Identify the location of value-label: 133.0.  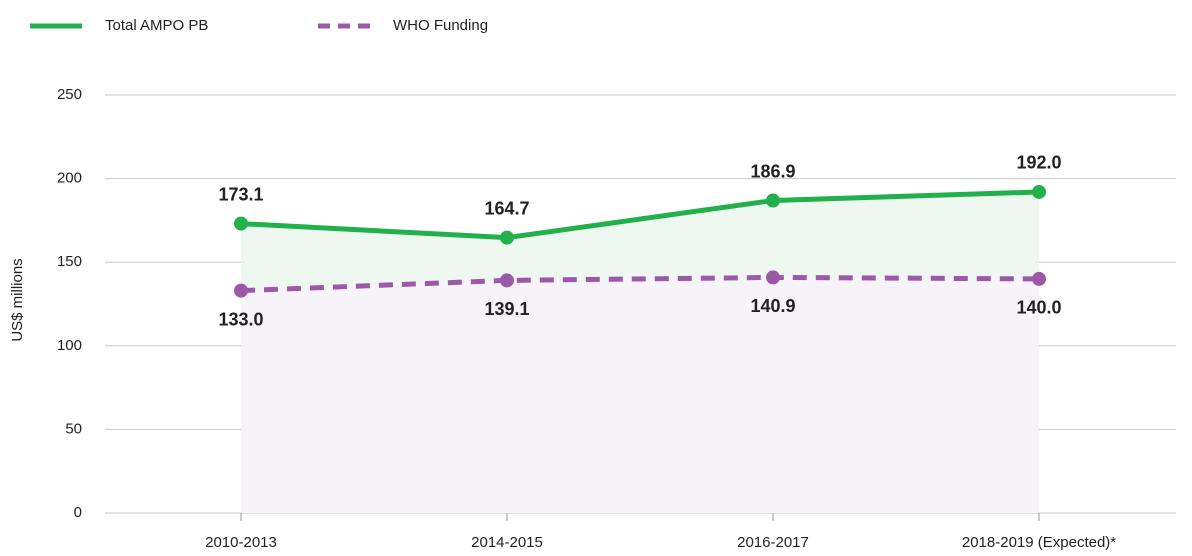
(240, 319).